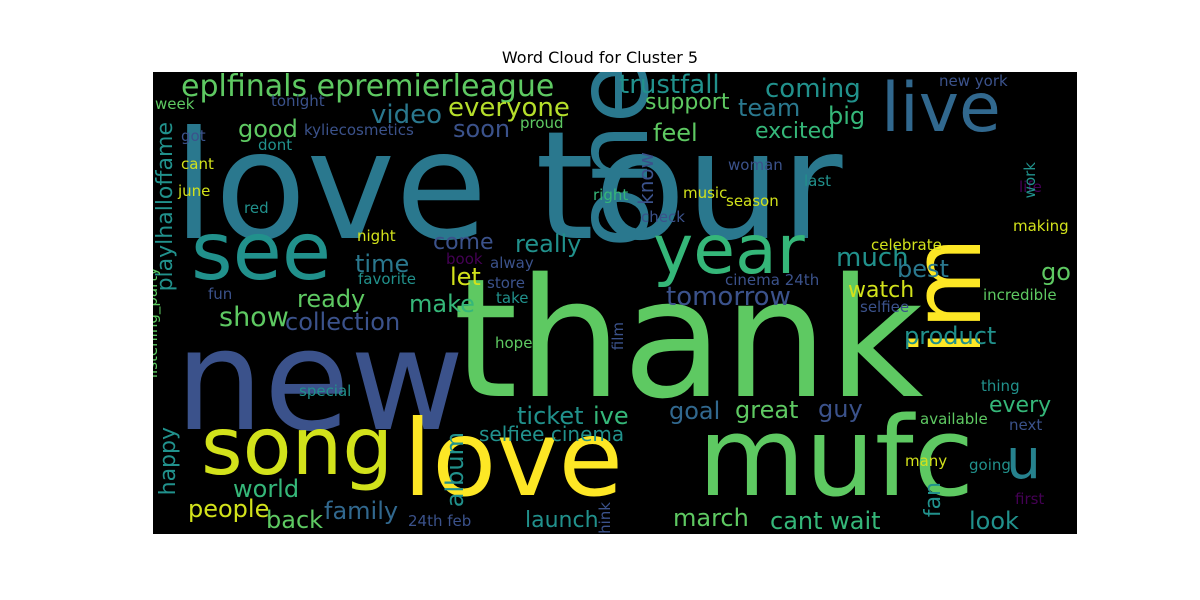 The width and height of the screenshot is (1200, 600). I want to click on word-every: every, so click(1020, 405).